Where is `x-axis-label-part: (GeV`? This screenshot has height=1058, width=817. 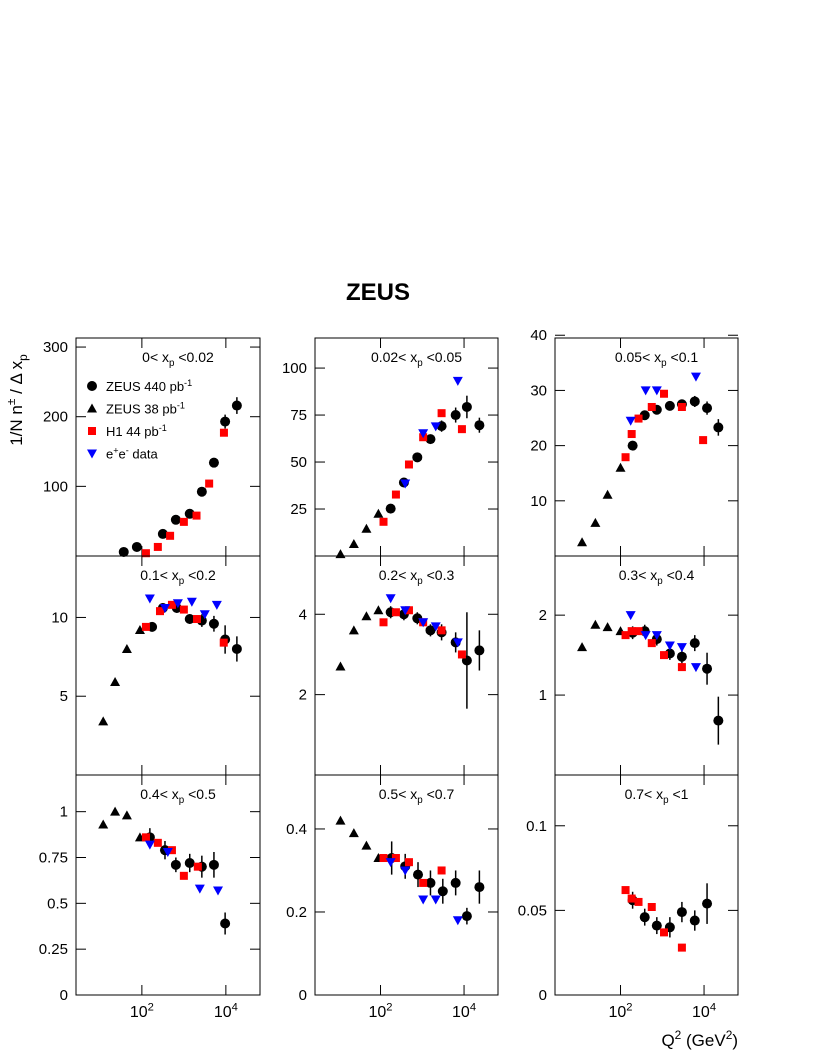
x-axis-label-part: (GeV is located at coordinates (703, 1040).